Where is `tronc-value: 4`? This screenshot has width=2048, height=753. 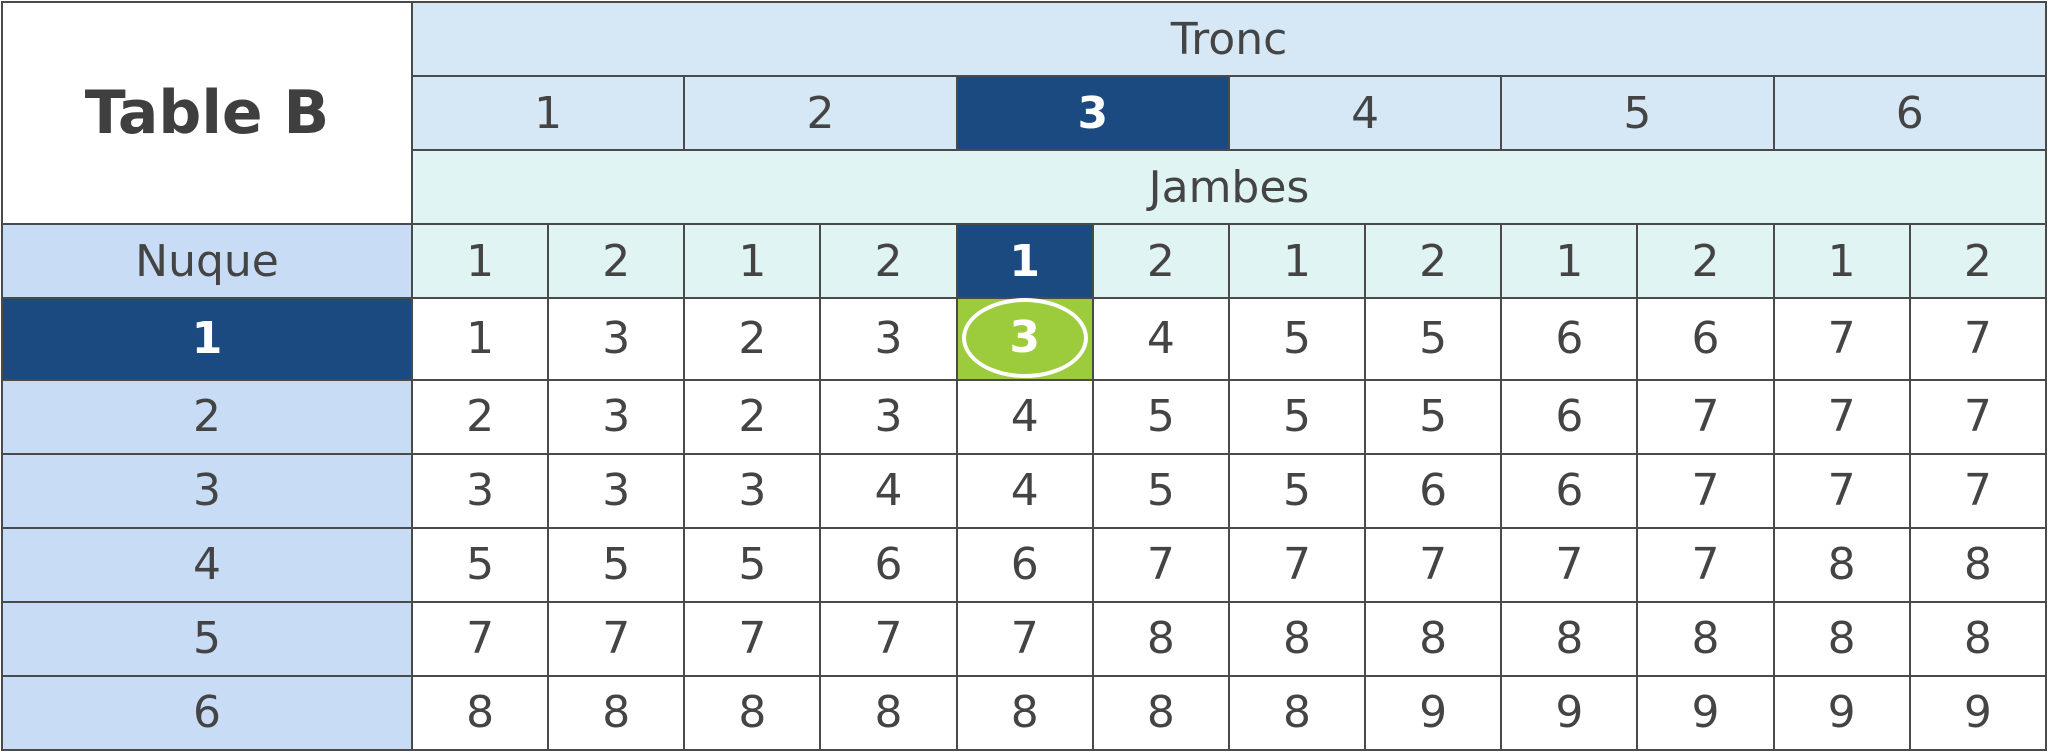
tronc-value: 4 is located at coordinates (1365, 113).